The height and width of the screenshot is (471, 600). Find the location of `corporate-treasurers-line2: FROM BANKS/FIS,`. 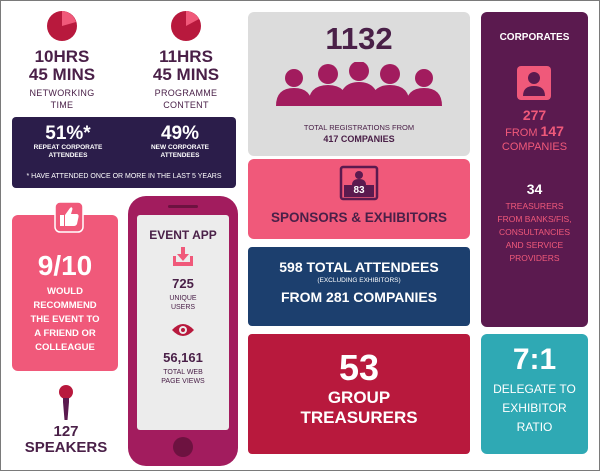

corporate-treasurers-line2: FROM BANKS/FIS, is located at coordinates (534, 219).